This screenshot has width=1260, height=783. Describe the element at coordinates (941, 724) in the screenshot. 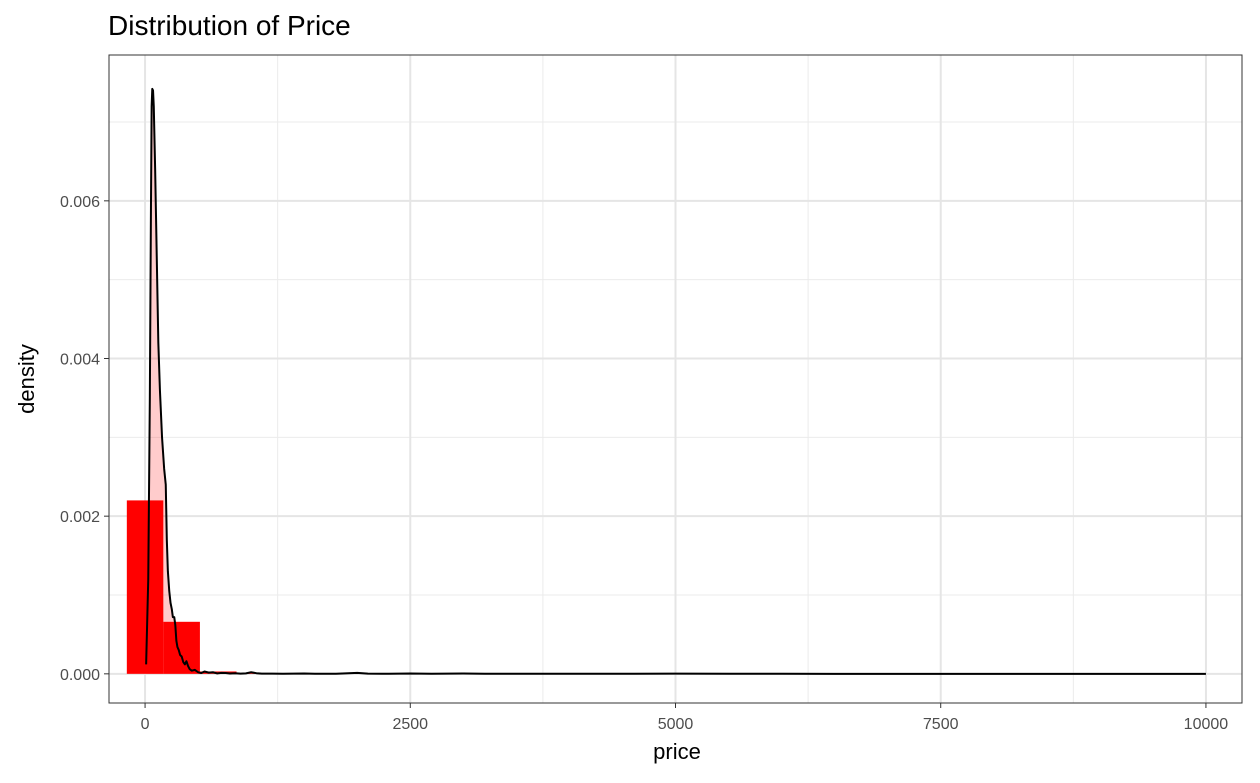

I see `x-tick-label: 7500` at that location.